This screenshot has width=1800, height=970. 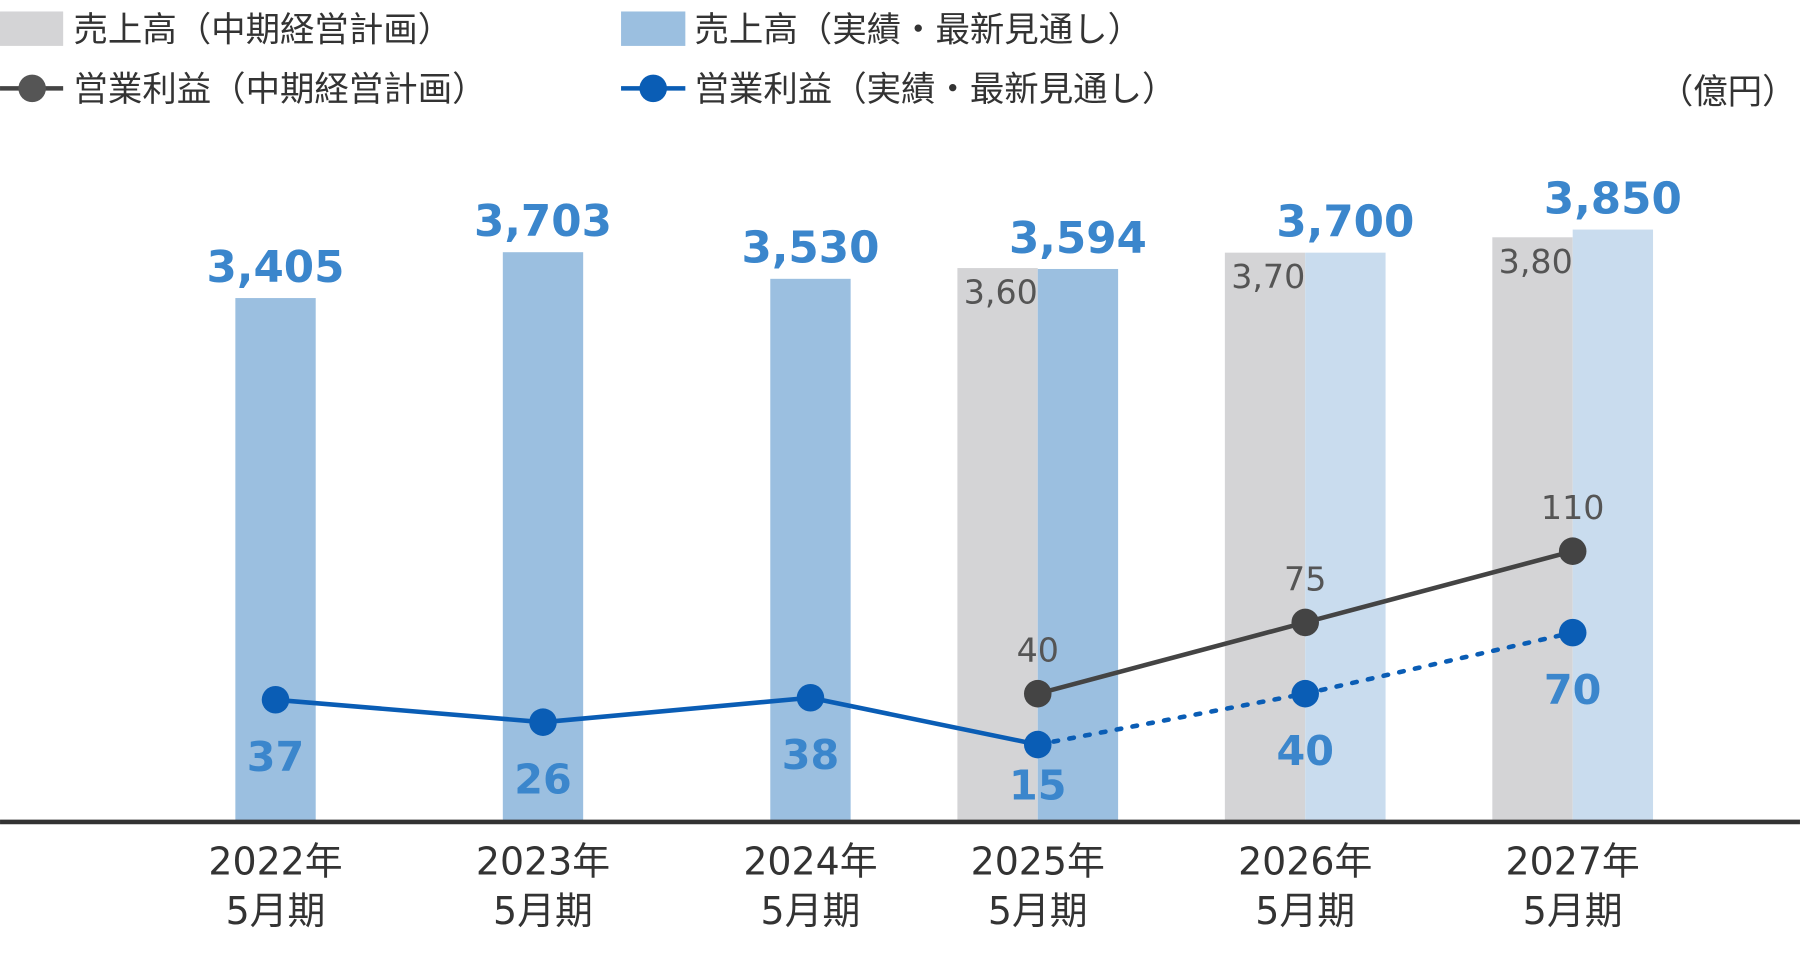 I want to click on point-label-actual-profit: 40, so click(x=1305, y=751).